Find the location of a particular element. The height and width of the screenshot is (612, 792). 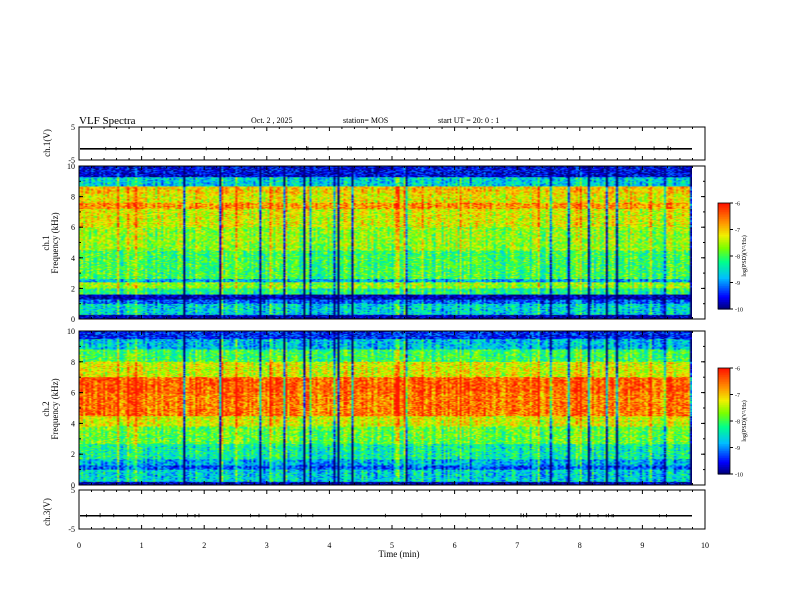

y-tick-label: 5 is located at coordinates (73, 490).